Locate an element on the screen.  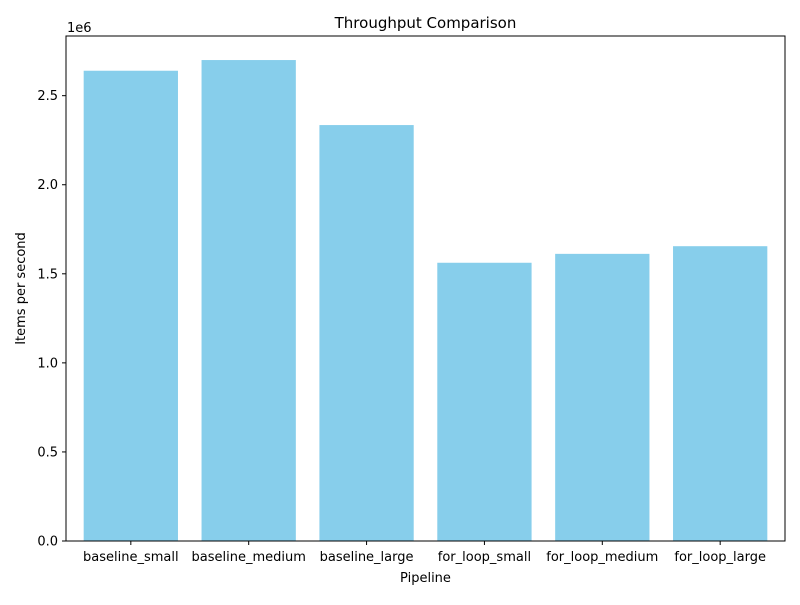
y-tick-label: 1.0 is located at coordinates (47, 363).